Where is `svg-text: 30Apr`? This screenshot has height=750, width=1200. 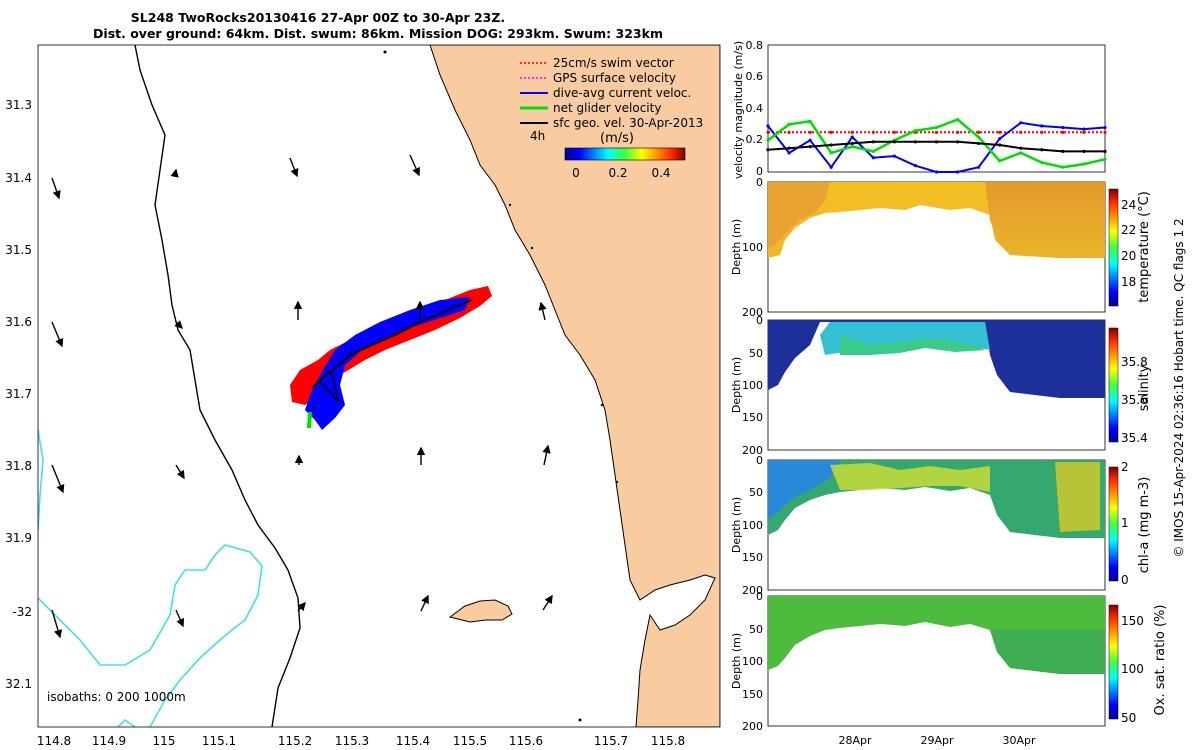 svg-text: 30Apr is located at coordinates (1019, 740).